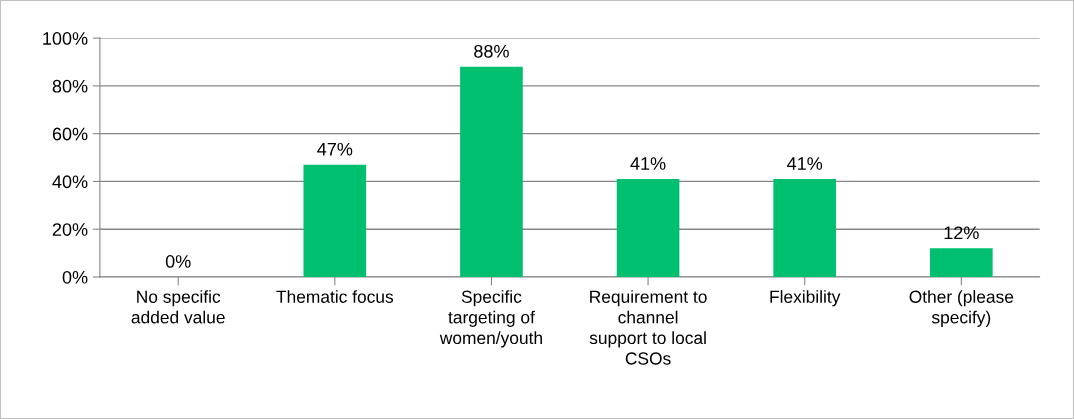  What do you see at coordinates (70, 182) in the screenshot?
I see `y-tick-label: 40%` at bounding box center [70, 182].